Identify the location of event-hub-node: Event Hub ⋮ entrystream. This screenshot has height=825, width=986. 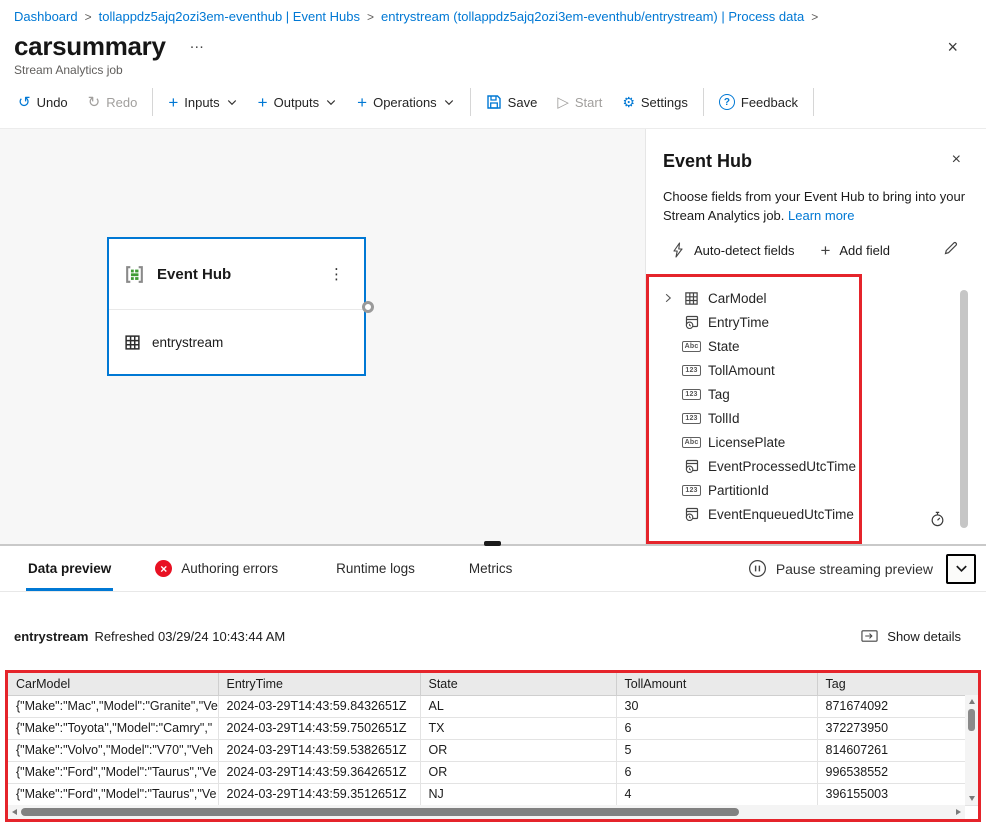
(240, 306).